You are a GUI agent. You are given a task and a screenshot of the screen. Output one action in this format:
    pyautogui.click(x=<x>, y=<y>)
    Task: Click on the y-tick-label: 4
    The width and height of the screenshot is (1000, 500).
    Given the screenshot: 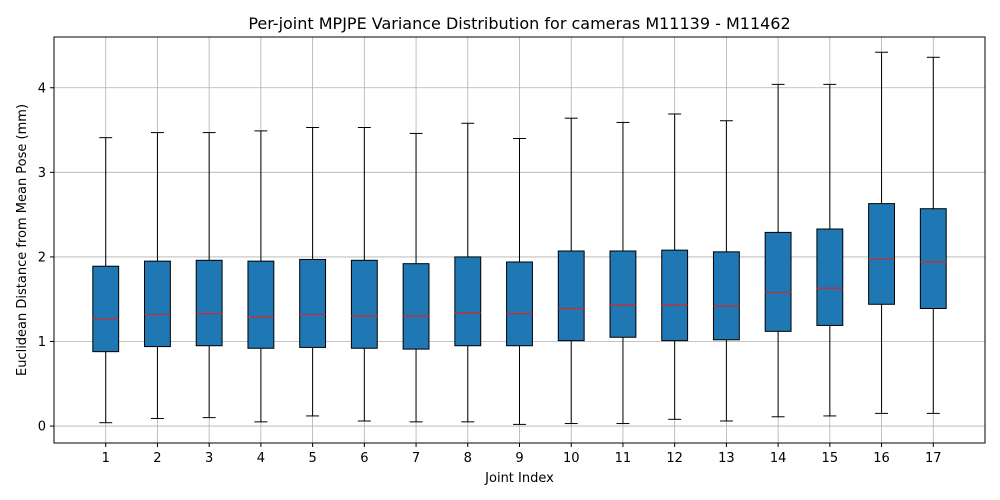 What is the action you would take?
    pyautogui.click(x=42, y=88)
    